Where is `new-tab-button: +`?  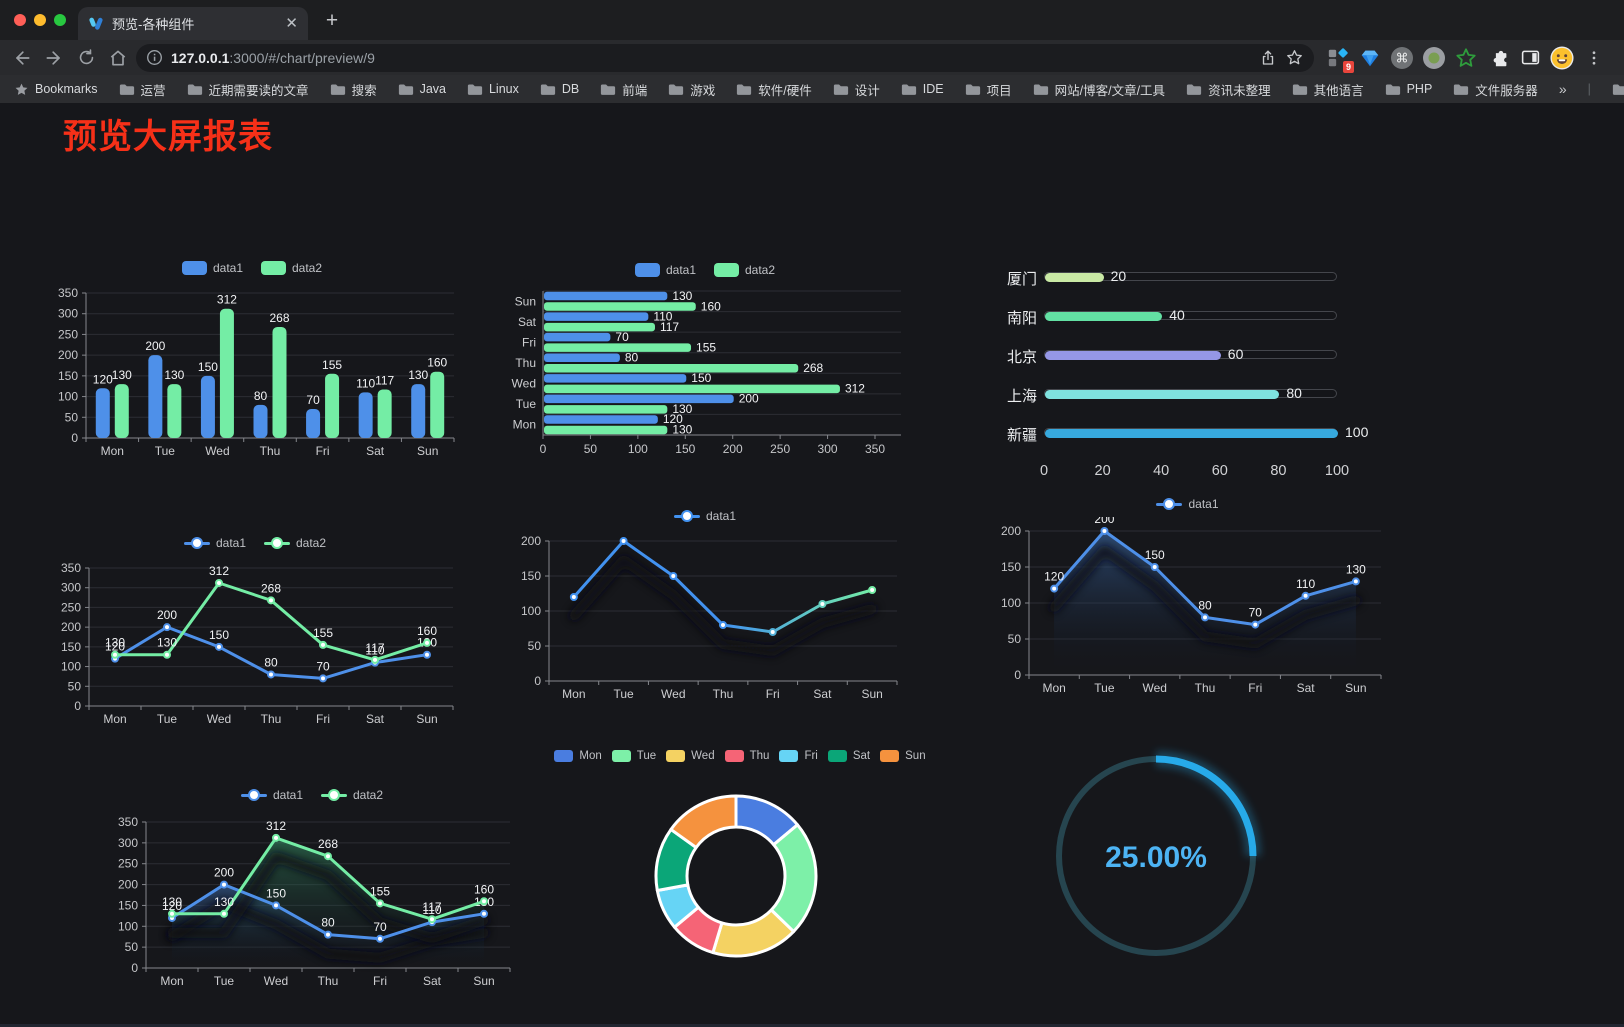 new-tab-button: + is located at coordinates (332, 20).